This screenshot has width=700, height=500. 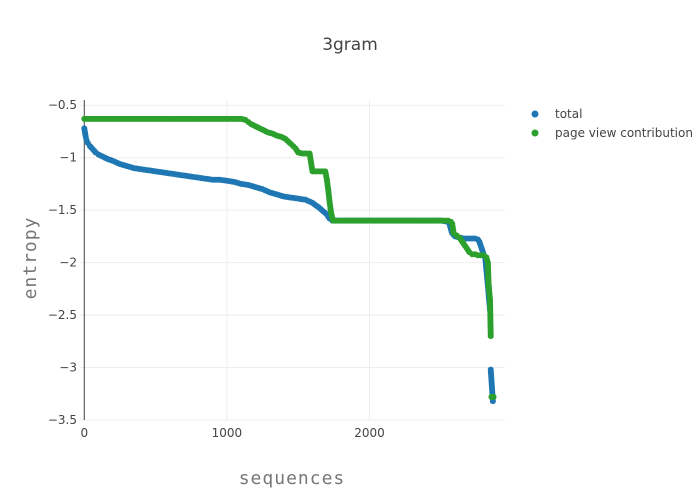 What do you see at coordinates (292, 478) in the screenshot?
I see `x-axis-title: sequences` at bounding box center [292, 478].